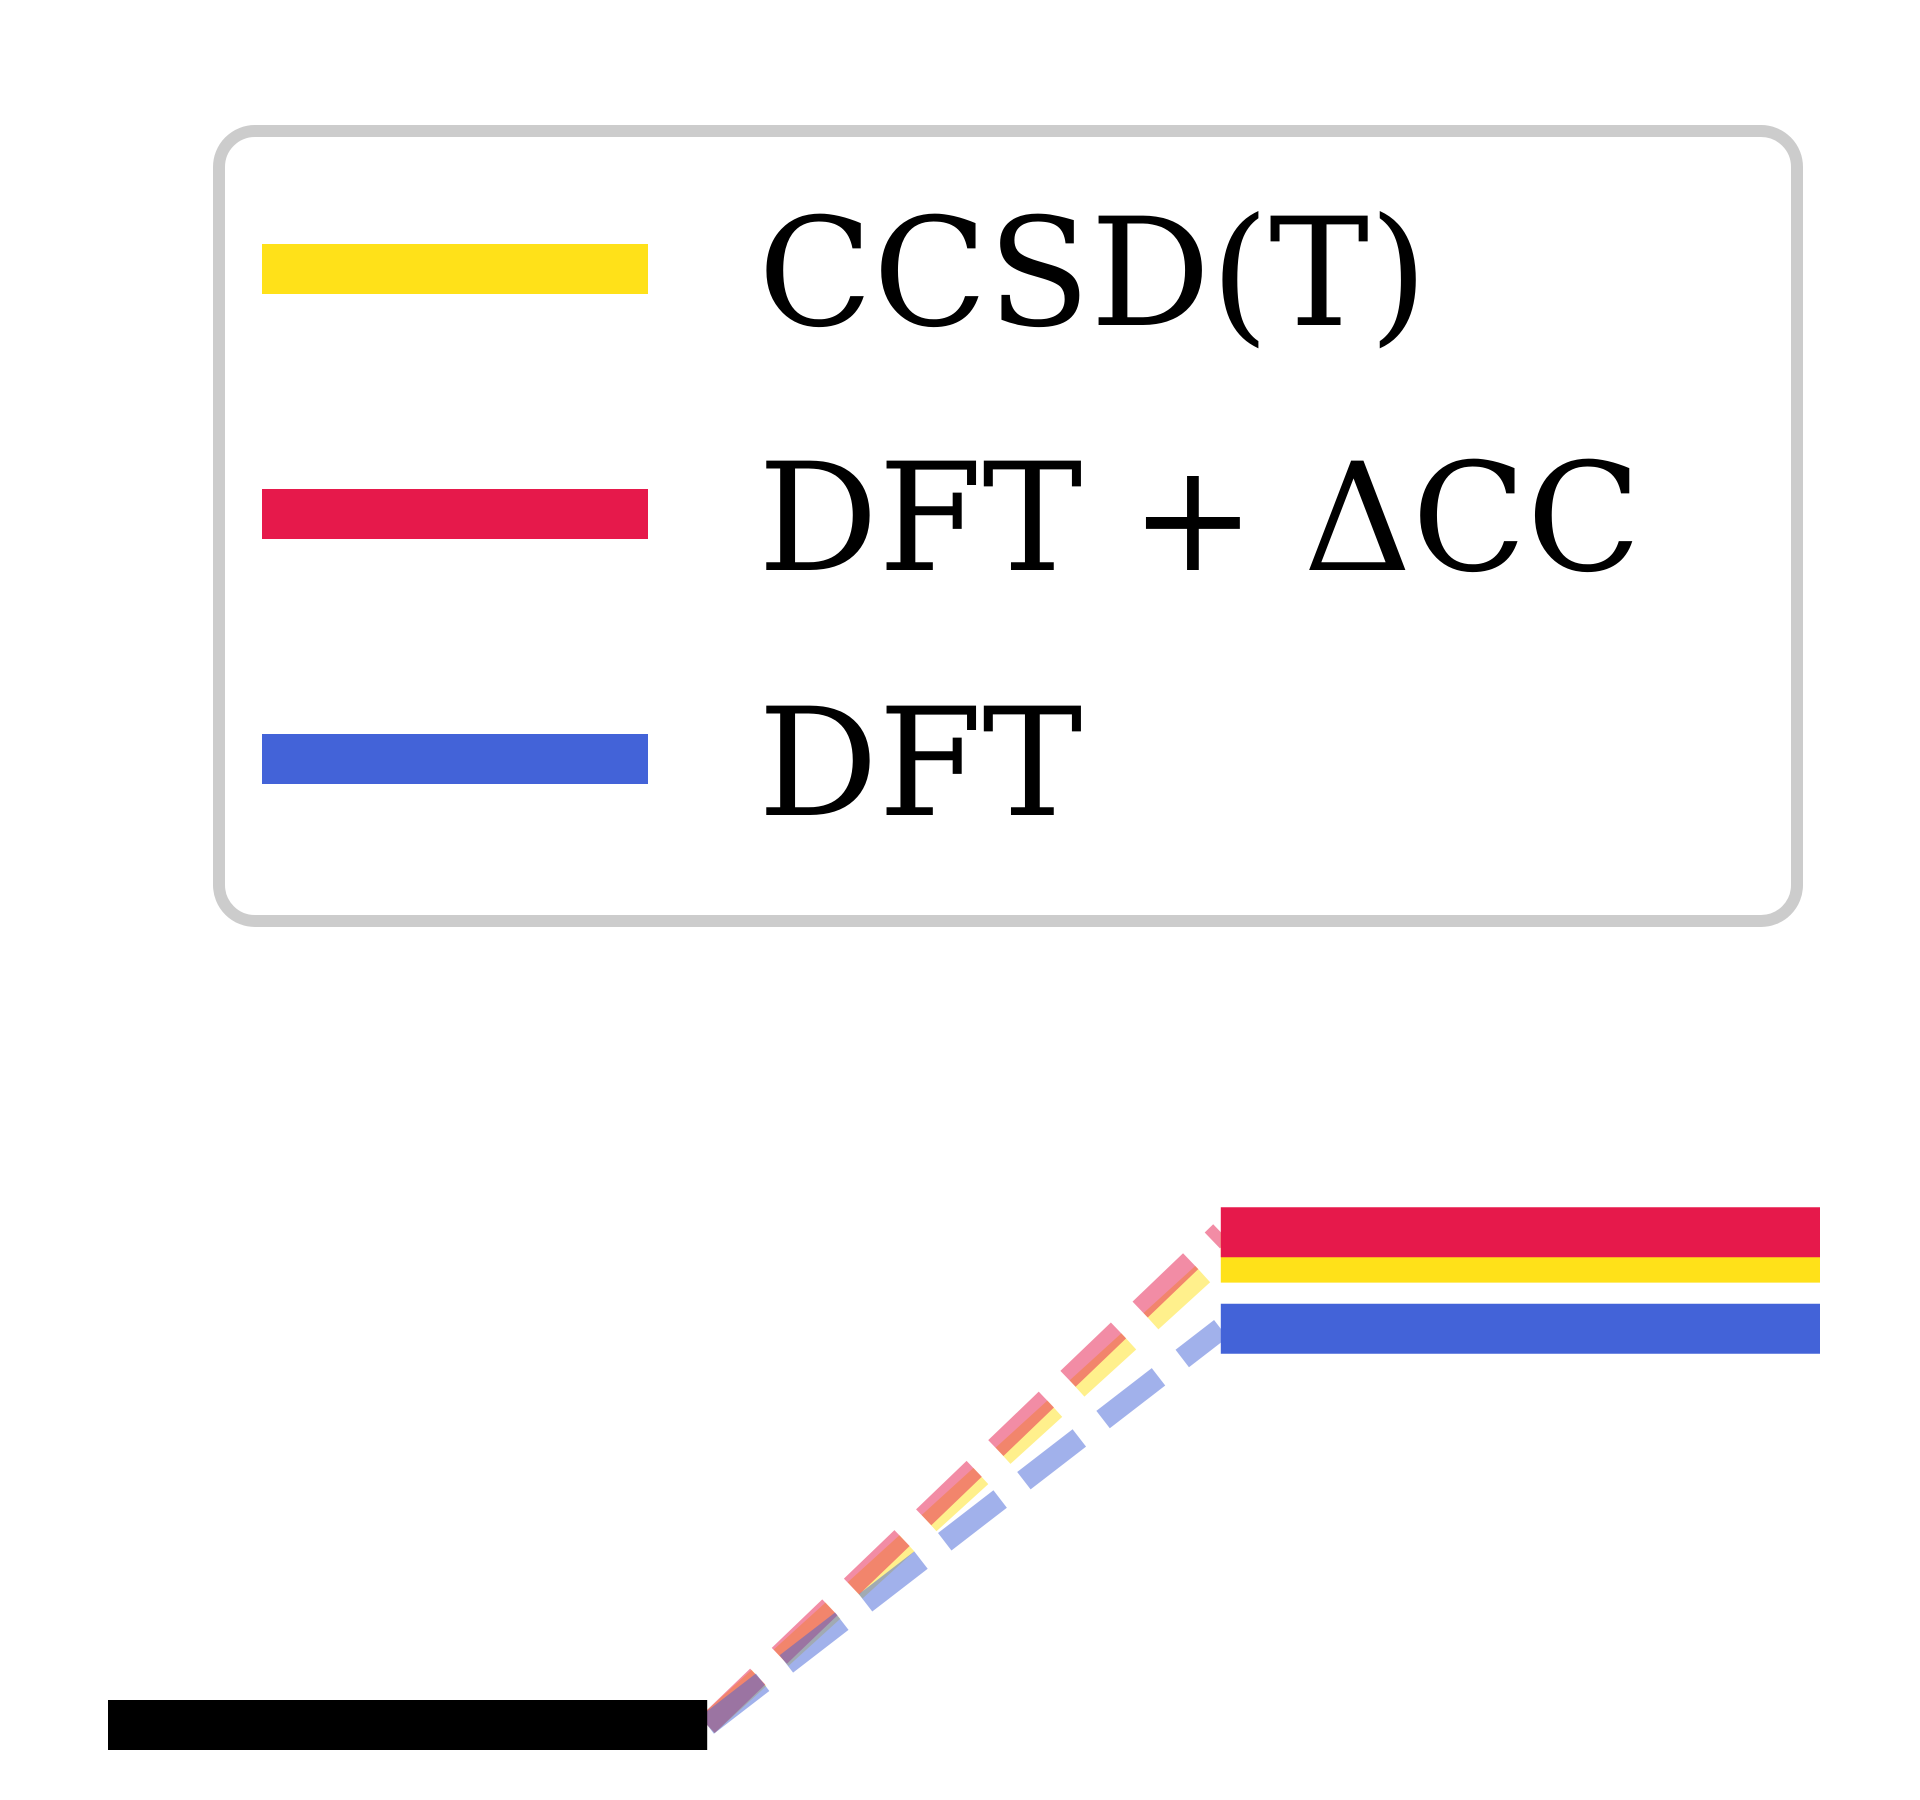 Image resolution: width=1920 pixels, height=1800 pixels. What do you see at coordinates (1199, 519) in the screenshot?
I see `legend-label-1: DFT + ΔCC` at bounding box center [1199, 519].